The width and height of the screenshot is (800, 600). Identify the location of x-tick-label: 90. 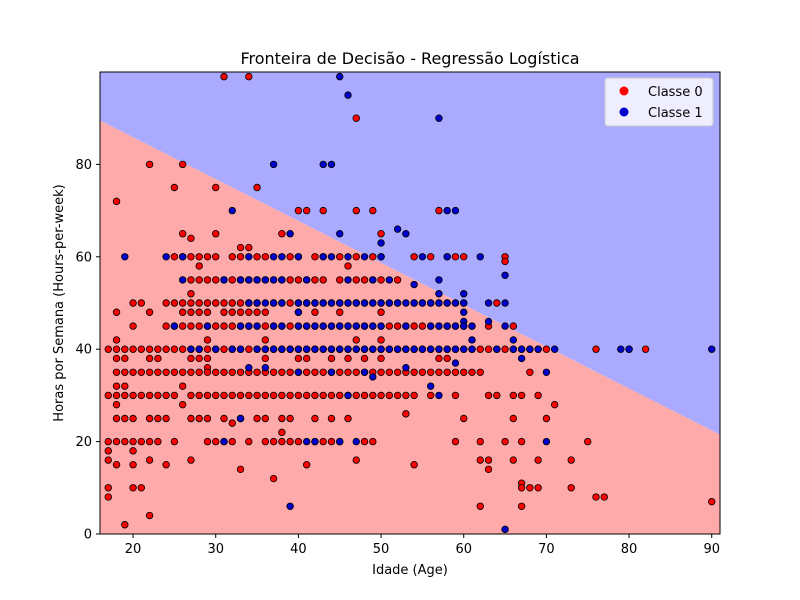
(711, 549).